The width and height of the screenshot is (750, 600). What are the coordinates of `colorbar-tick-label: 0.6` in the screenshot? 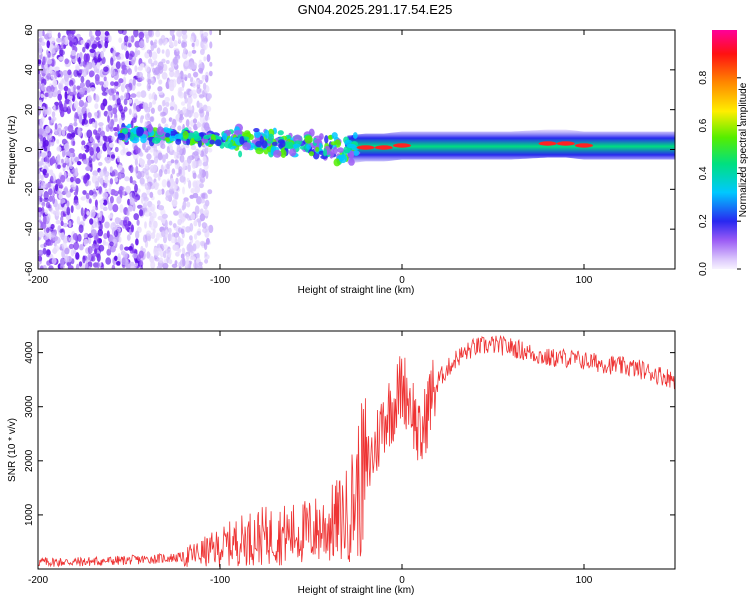 It's located at (703, 125).